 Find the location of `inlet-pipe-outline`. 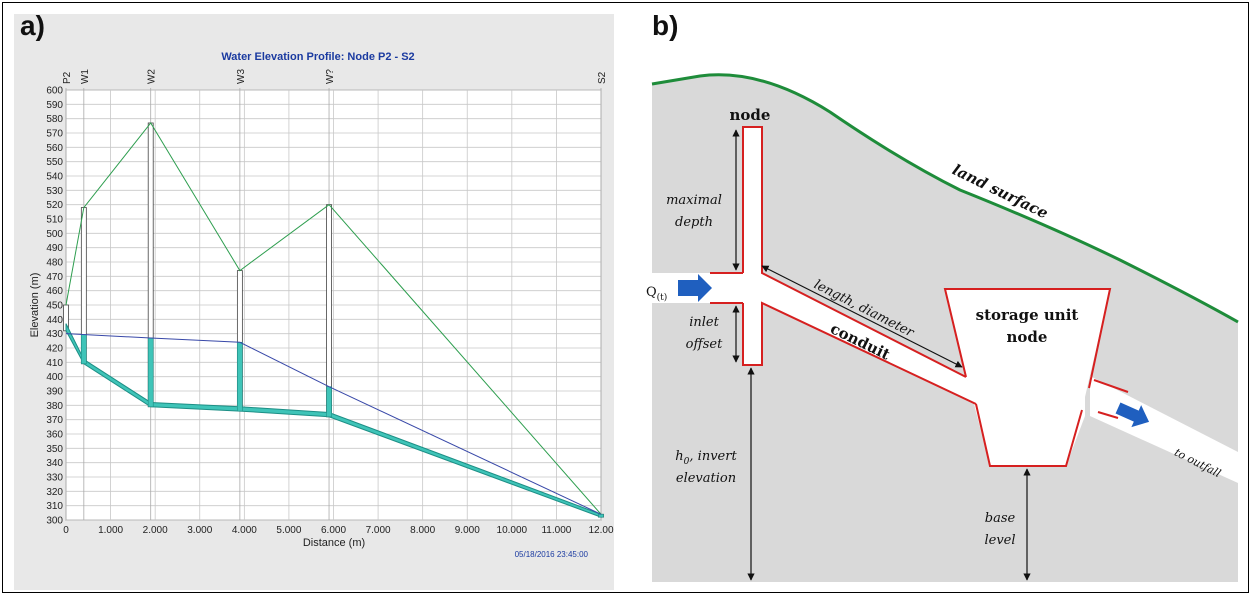

inlet-pipe-outline is located at coordinates (726, 288).